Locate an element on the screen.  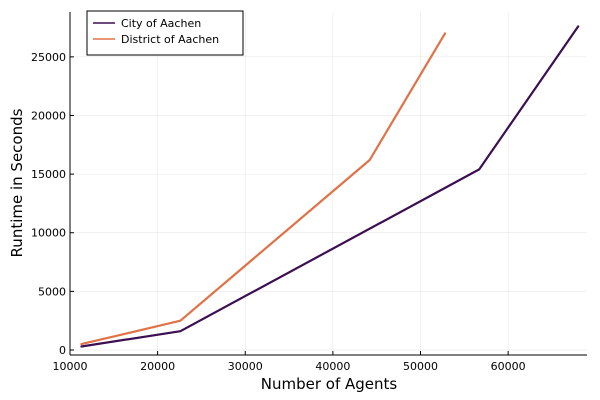
legend-box is located at coordinates (165, 33).